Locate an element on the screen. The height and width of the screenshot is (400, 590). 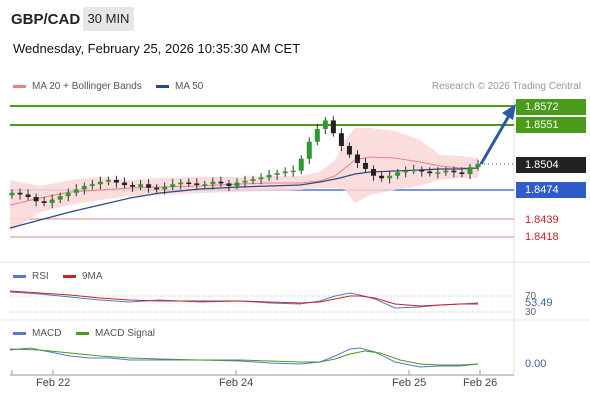
legend-ma20-label: MA 20 + Bollinger Bands is located at coordinates (87, 86).